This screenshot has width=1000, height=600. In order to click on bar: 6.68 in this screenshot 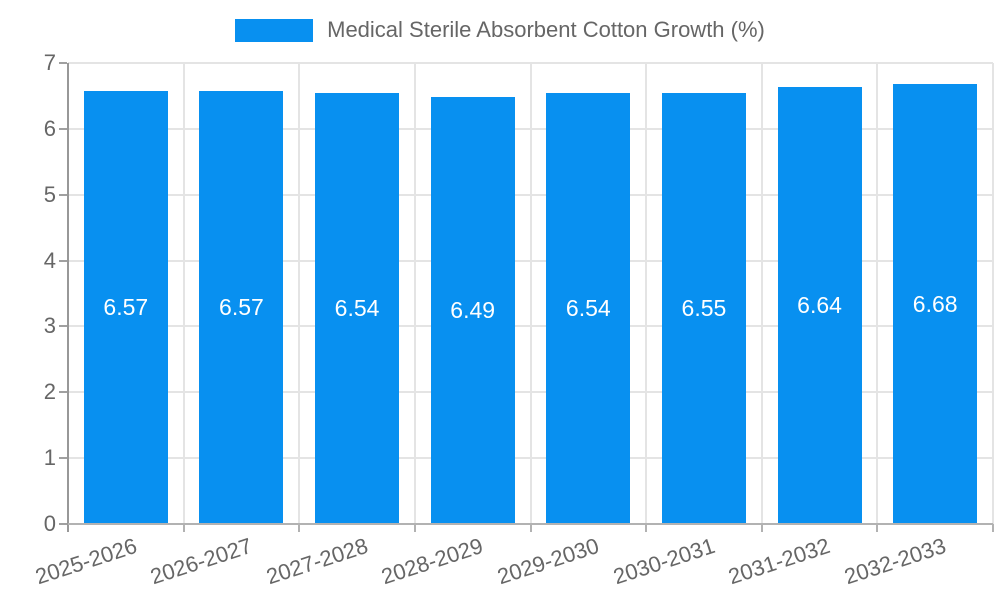, I will do `click(935, 304)`.